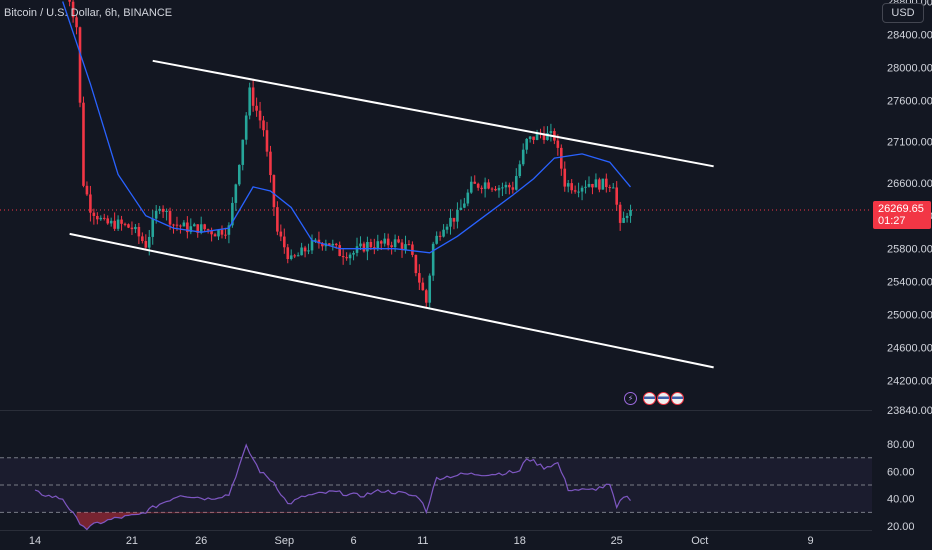 This screenshot has width=932, height=550. What do you see at coordinates (901, 527) in the screenshot?
I see `rsi-axis-label: 20.00` at bounding box center [901, 527].